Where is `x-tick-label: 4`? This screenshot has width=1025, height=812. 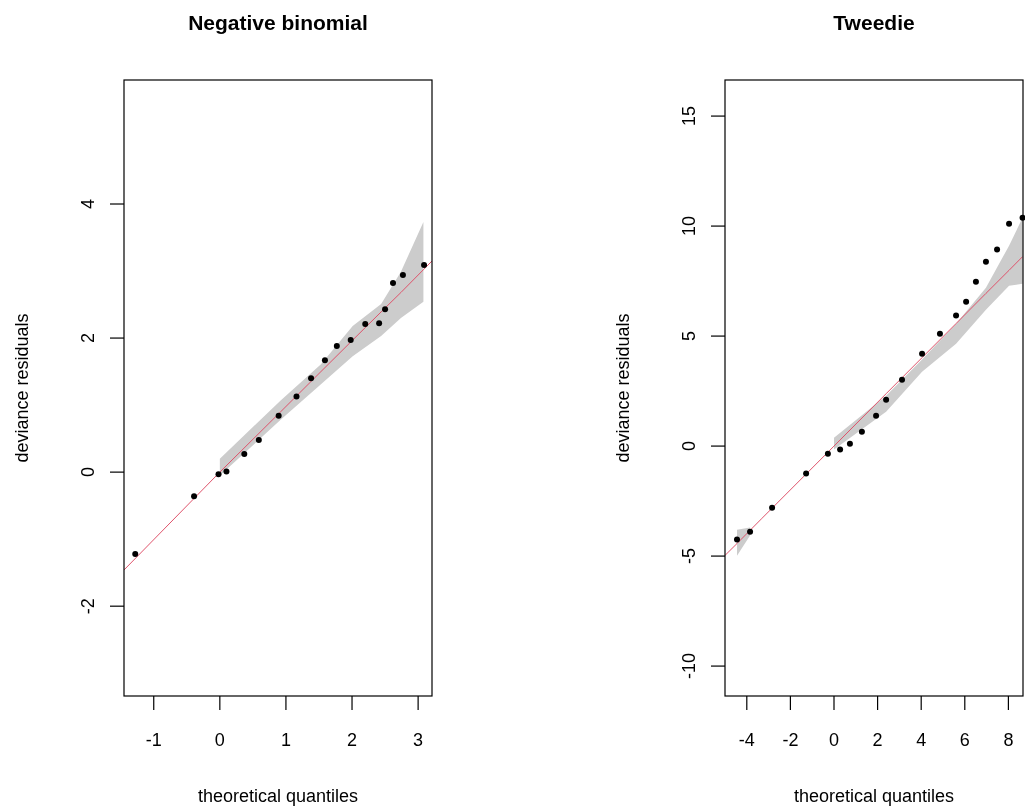
x-tick-label: 4 is located at coordinates (921, 740).